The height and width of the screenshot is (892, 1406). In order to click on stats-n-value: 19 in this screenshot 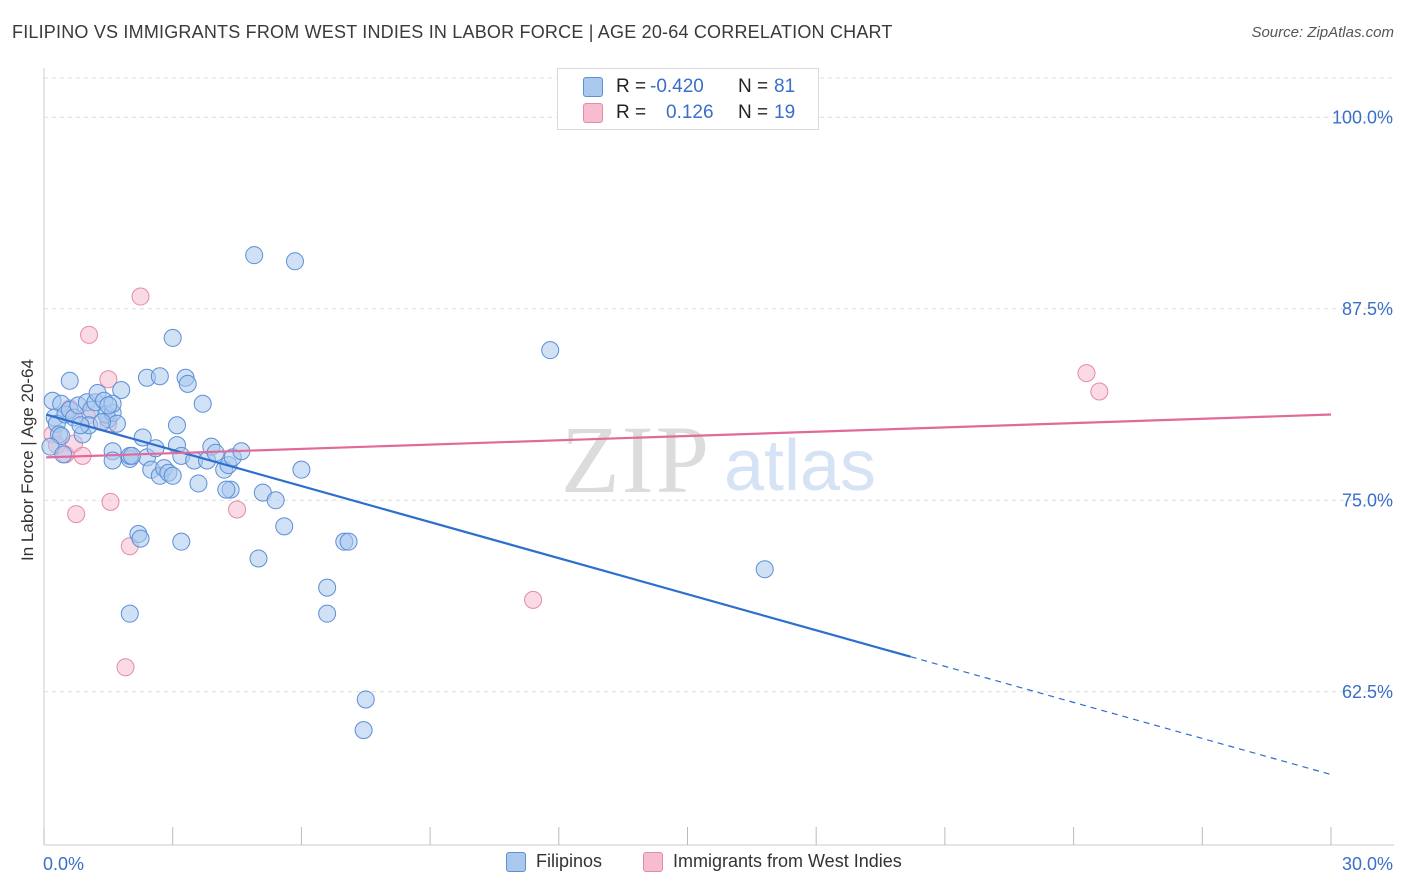, I will do `click(785, 112)`.